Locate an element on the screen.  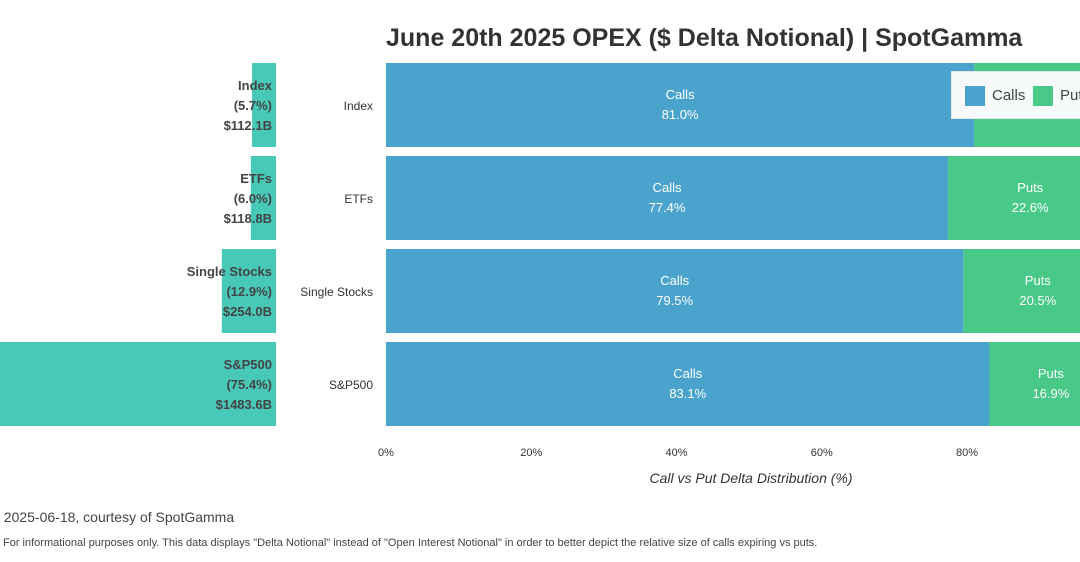
share-notional-label: $112.1B is located at coordinates (248, 125).